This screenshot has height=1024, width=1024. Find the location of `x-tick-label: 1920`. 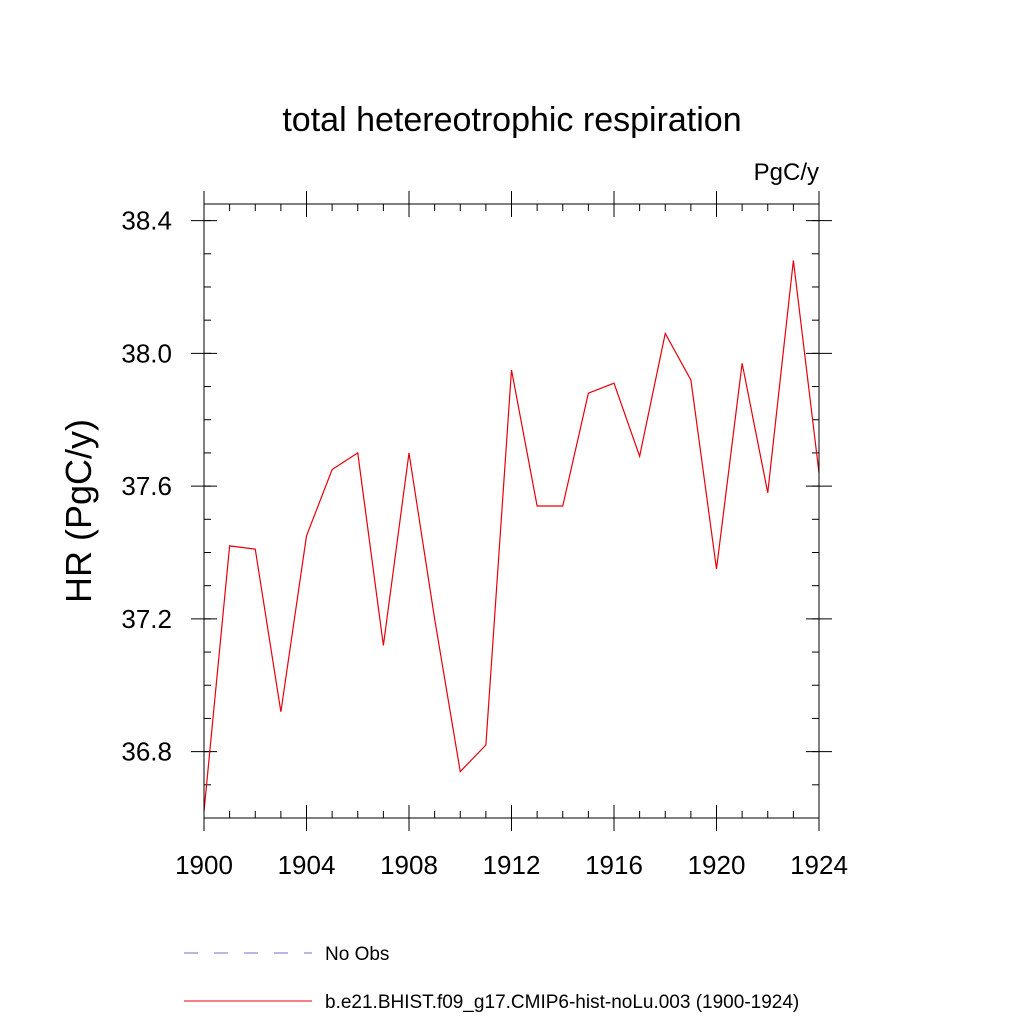

x-tick-label: 1920 is located at coordinates (717, 865).